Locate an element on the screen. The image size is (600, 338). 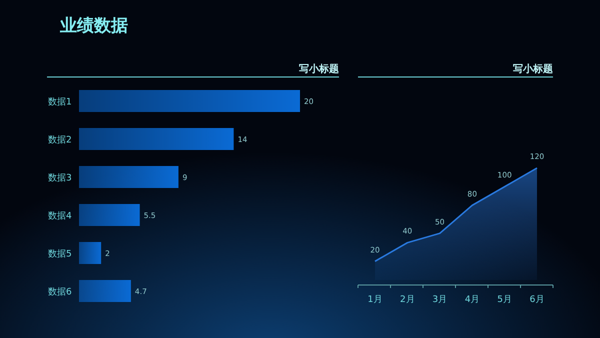
x-tick-label: 3月 is located at coordinates (440, 300).